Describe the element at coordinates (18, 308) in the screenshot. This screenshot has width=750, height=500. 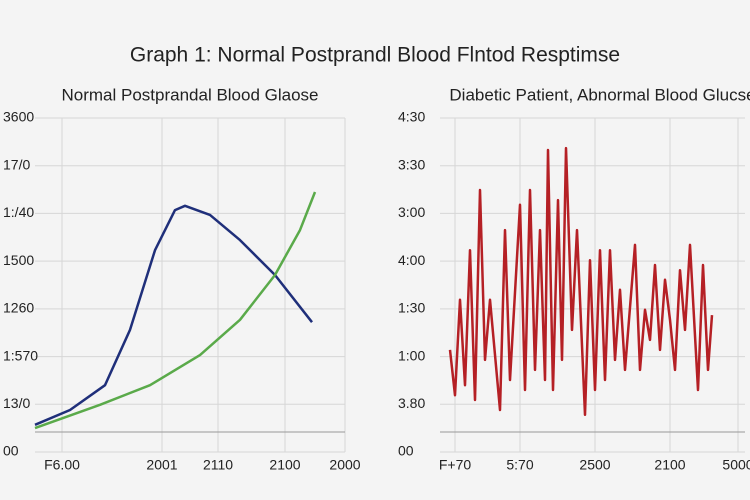
I see `y-tick-label: 1260` at that location.